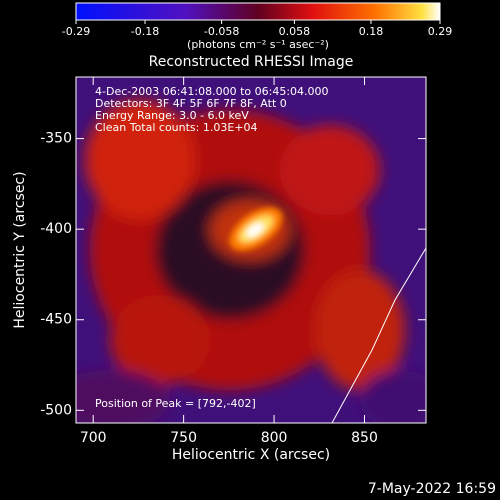 This screenshot has width=500, height=500. I want to click on timestamp: 7-May-2022 16:59, so click(432, 489).